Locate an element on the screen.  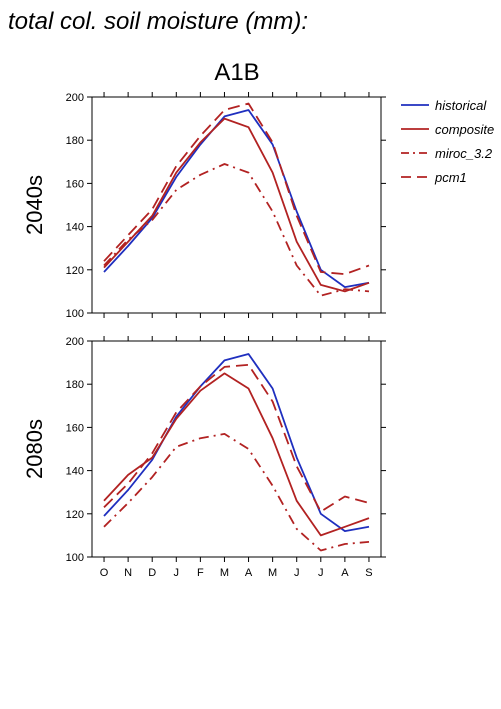
x-tick-label: N is located at coordinates (128, 573).